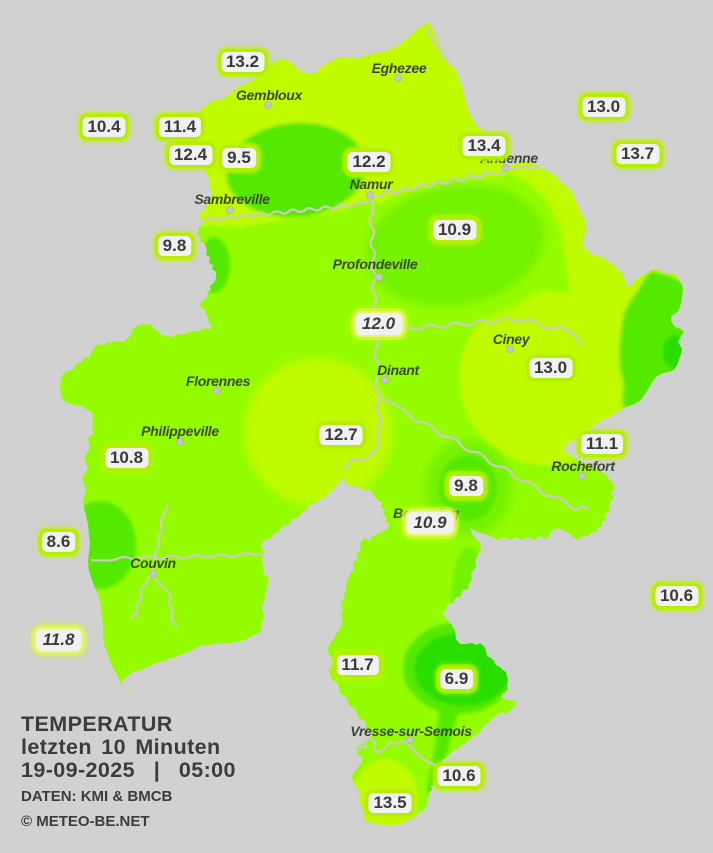 The height and width of the screenshot is (853, 713). I want to click on svg-text: Ciney, so click(512, 339).